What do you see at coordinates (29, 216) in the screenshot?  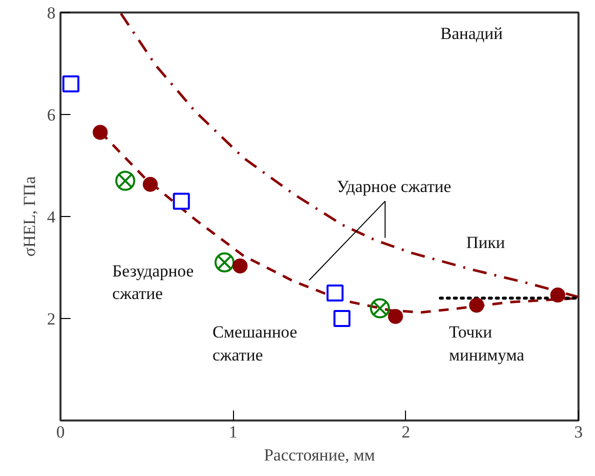 I see `y-axis-title: σHEL, ГПа` at bounding box center [29, 216].